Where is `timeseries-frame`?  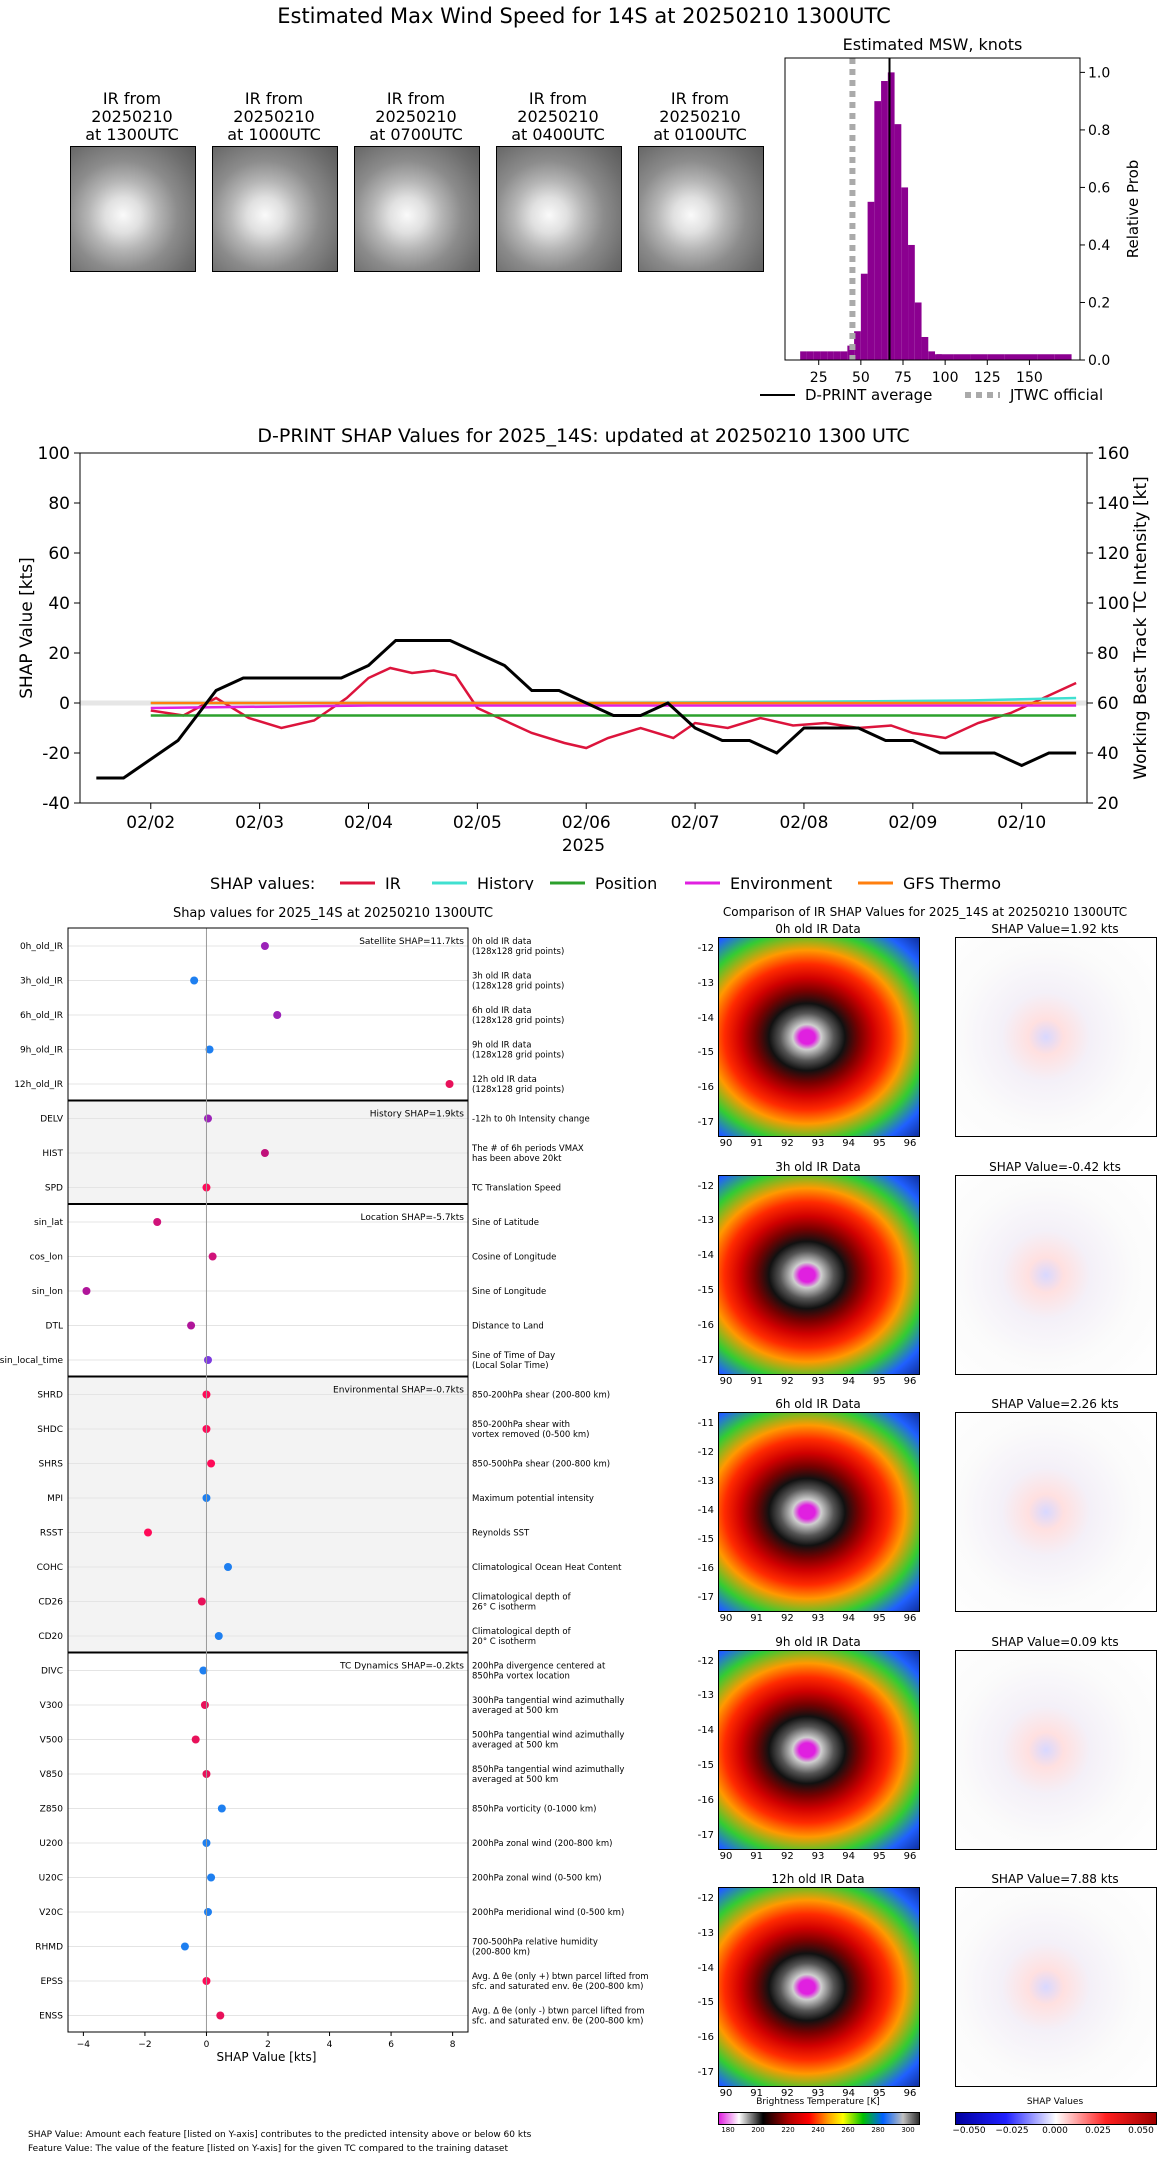
timeseries-frame is located at coordinates (583, 628).